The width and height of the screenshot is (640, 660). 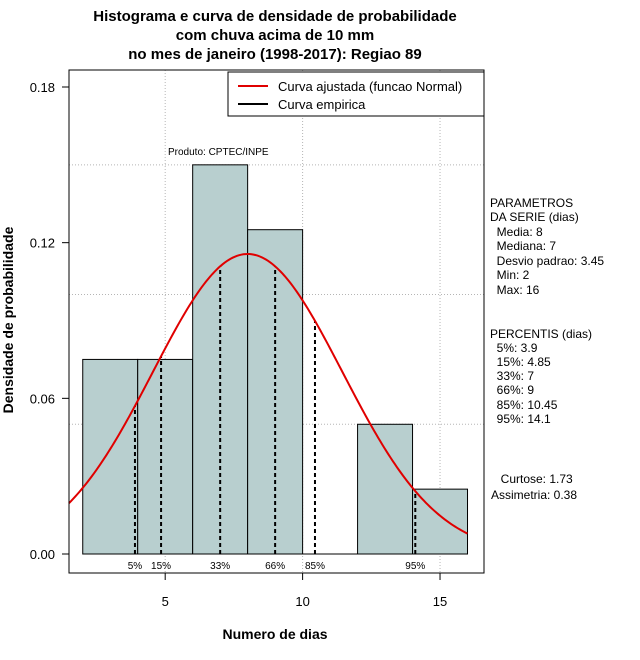 What do you see at coordinates (42, 554) in the screenshot?
I see `y-tick-label: 0.00` at bounding box center [42, 554].